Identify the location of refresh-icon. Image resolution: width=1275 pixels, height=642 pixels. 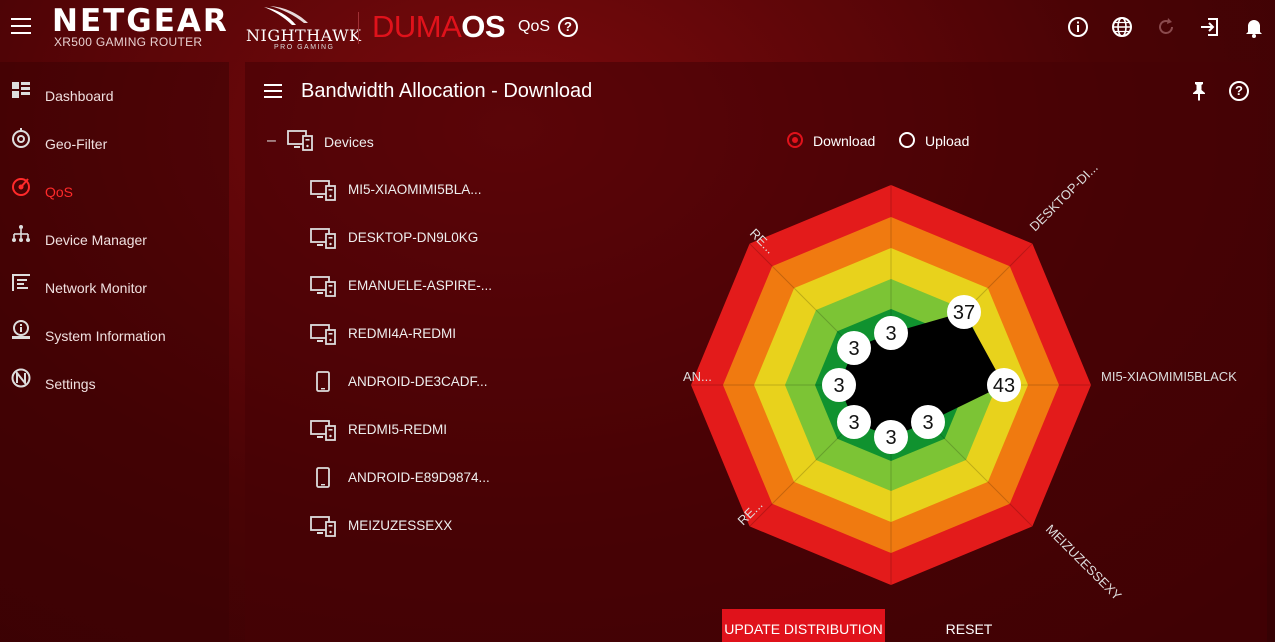
(1166, 27).